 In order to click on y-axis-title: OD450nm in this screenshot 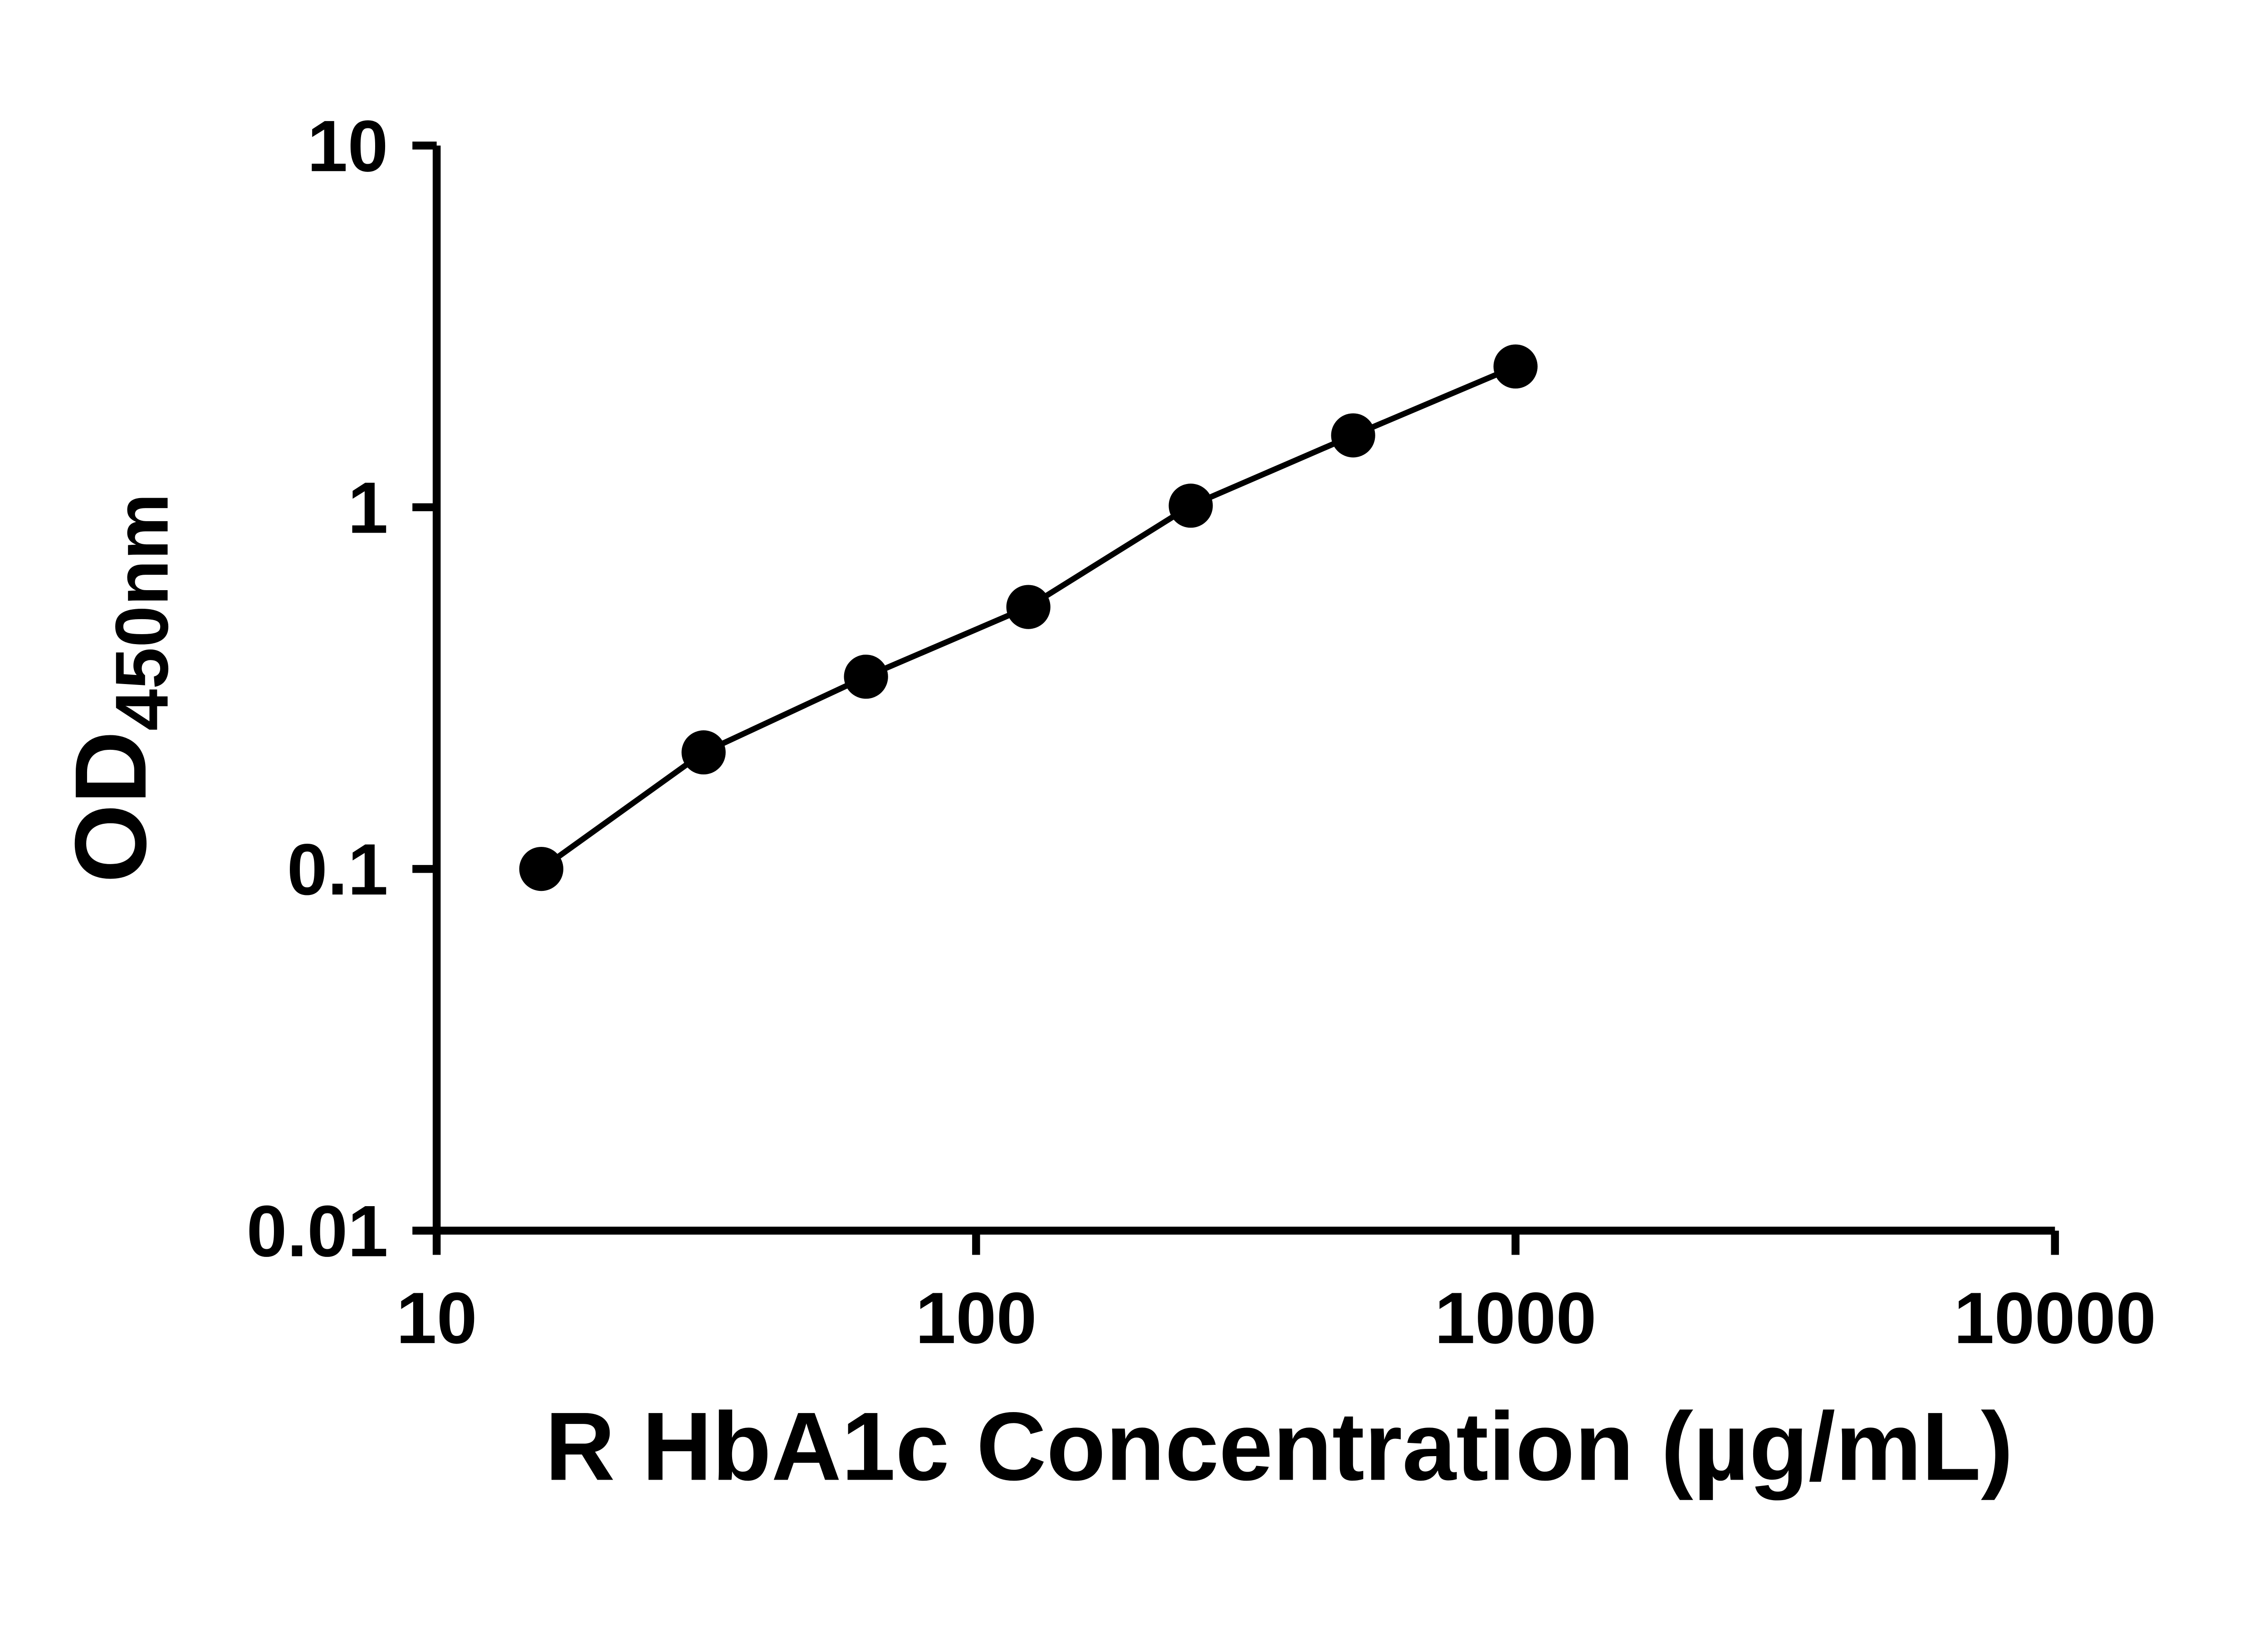, I will do `click(119, 688)`.